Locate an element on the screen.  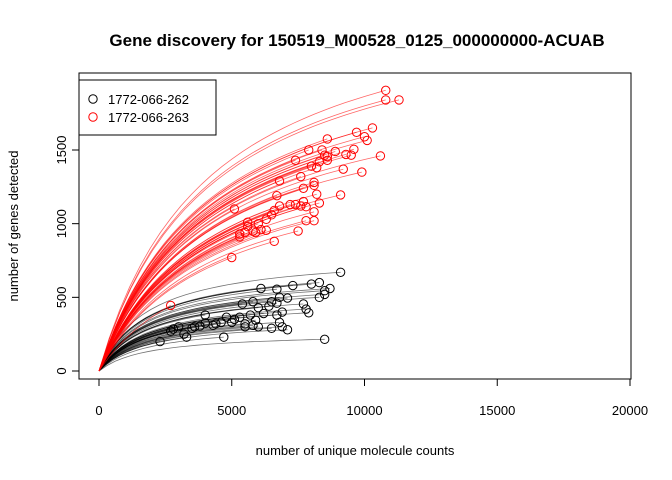
legend: 1772-066-262 1772-066-263 is located at coordinates (147, 107).